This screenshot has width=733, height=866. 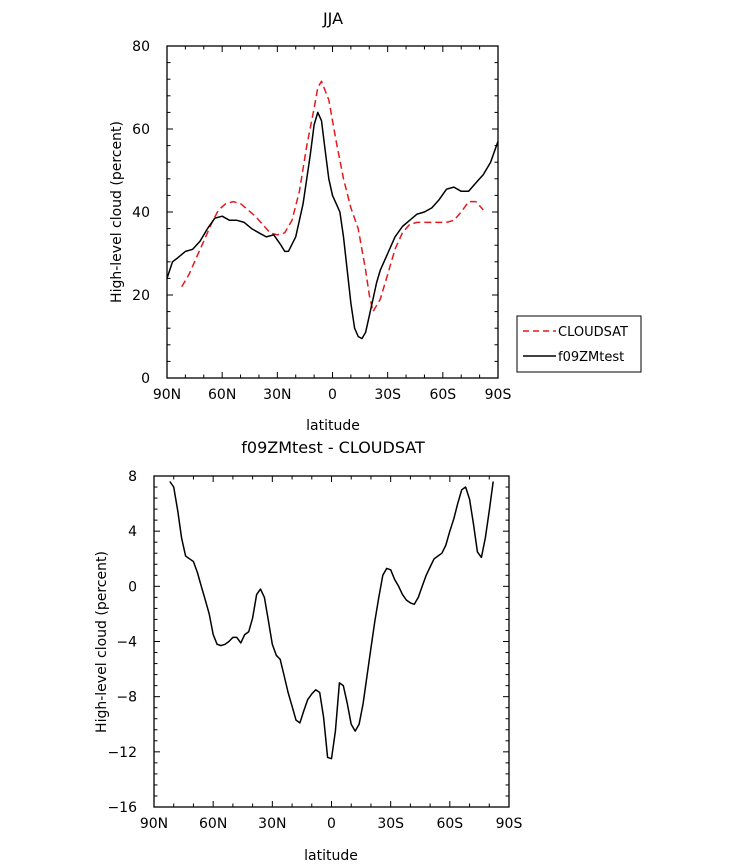 I want to click on top-y-axis-label: High-level cloud (percent), so click(x=117, y=212).